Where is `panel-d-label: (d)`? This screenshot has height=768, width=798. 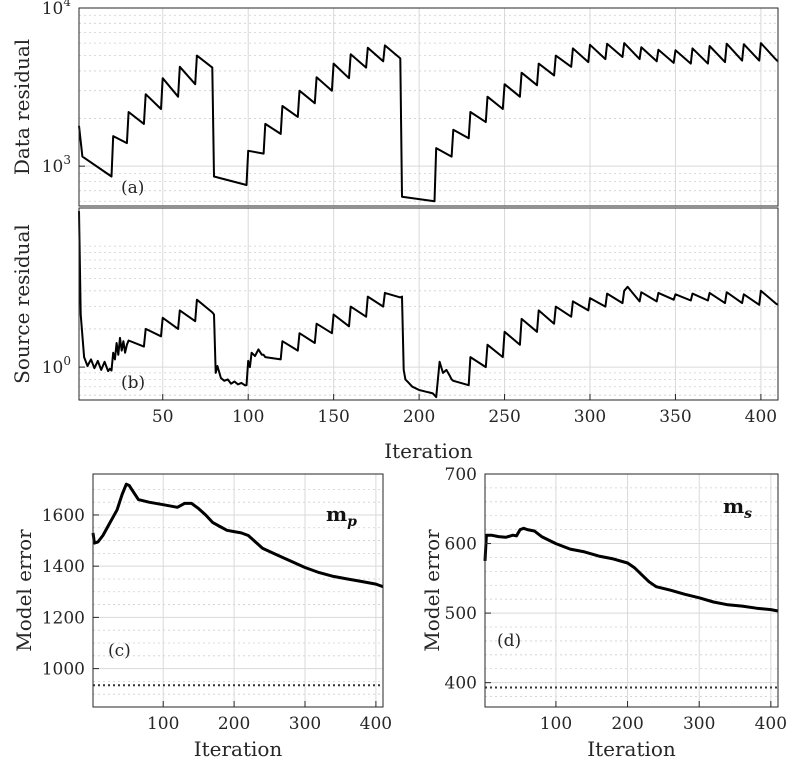 panel-d-label: (d) is located at coordinates (509, 641).